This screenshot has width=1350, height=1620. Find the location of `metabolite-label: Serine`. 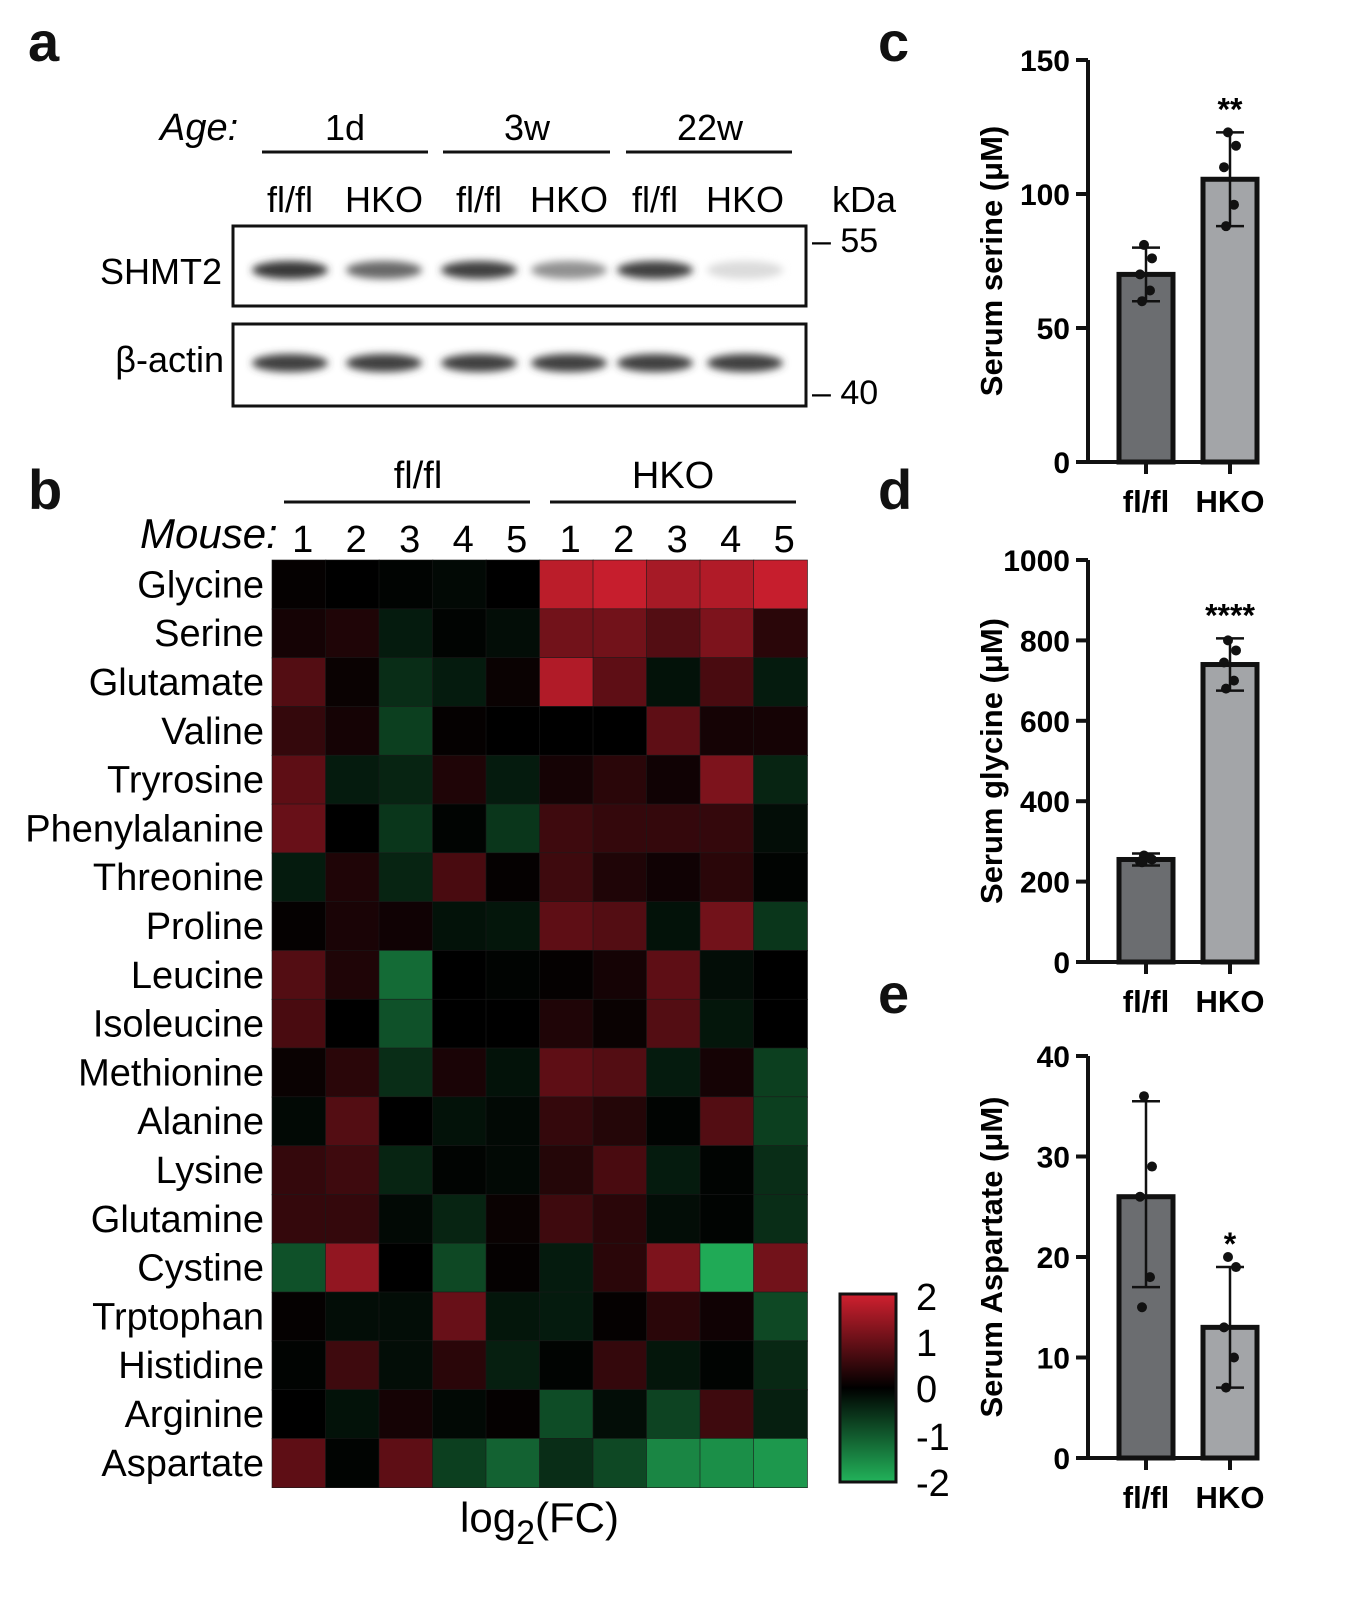

metabolite-label: Serine is located at coordinates (209, 634).